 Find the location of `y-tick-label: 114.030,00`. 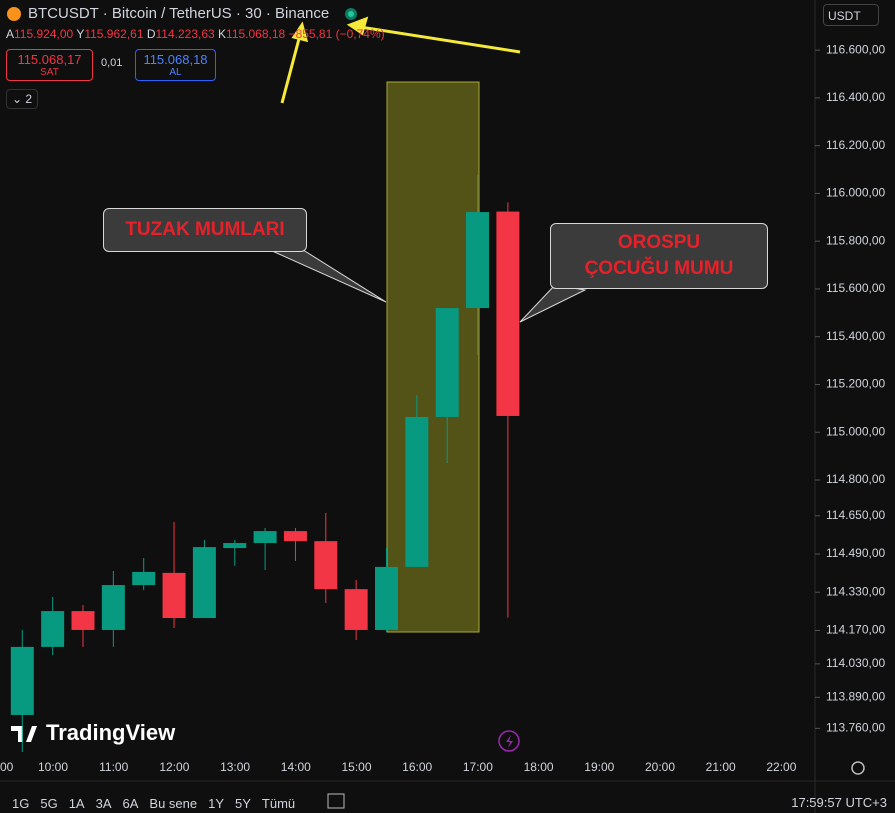

y-tick-label: 114.030,00 is located at coordinates (855, 663).